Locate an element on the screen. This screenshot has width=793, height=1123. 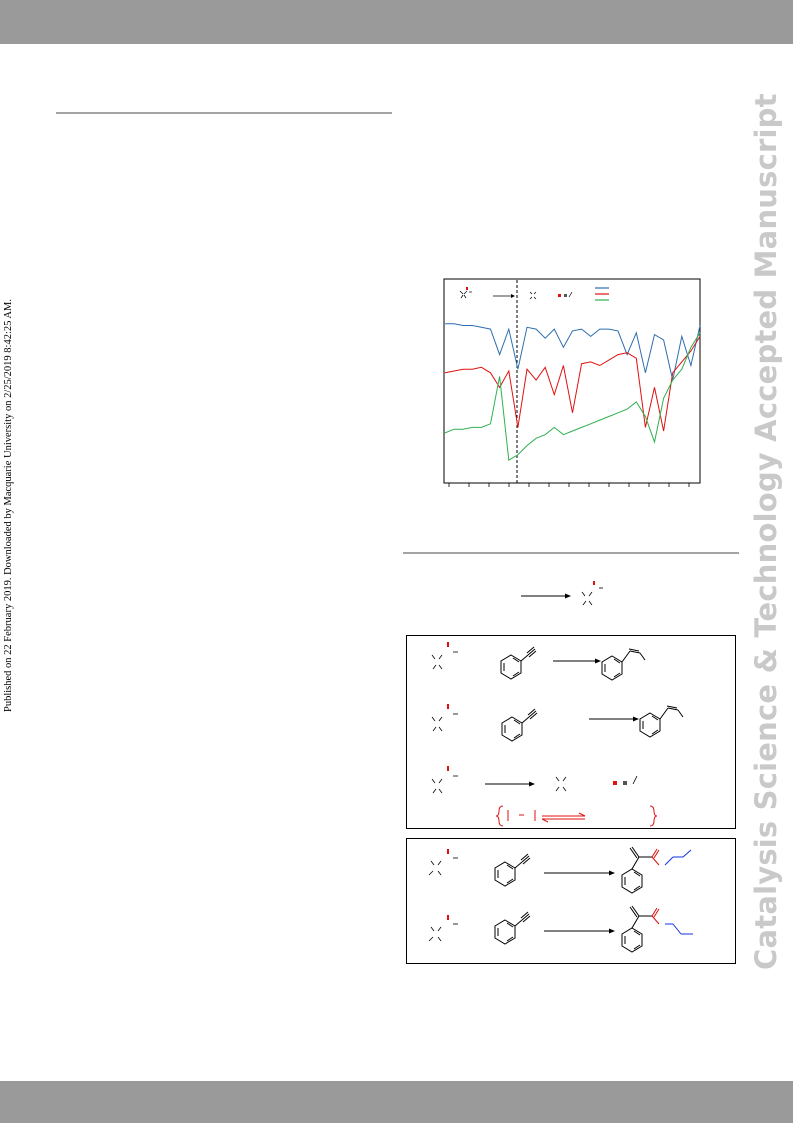
chart-frame is located at coordinates (572, 381).